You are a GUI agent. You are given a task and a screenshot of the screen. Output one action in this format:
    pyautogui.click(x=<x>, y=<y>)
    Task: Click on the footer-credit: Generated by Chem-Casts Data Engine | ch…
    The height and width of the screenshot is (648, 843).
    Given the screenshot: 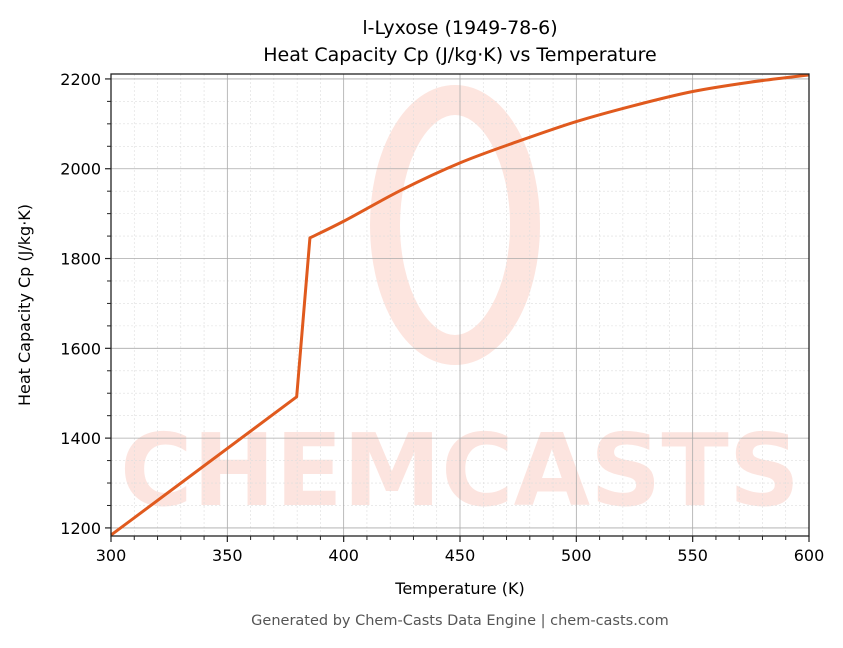 What is the action you would take?
    pyautogui.click(x=460, y=621)
    